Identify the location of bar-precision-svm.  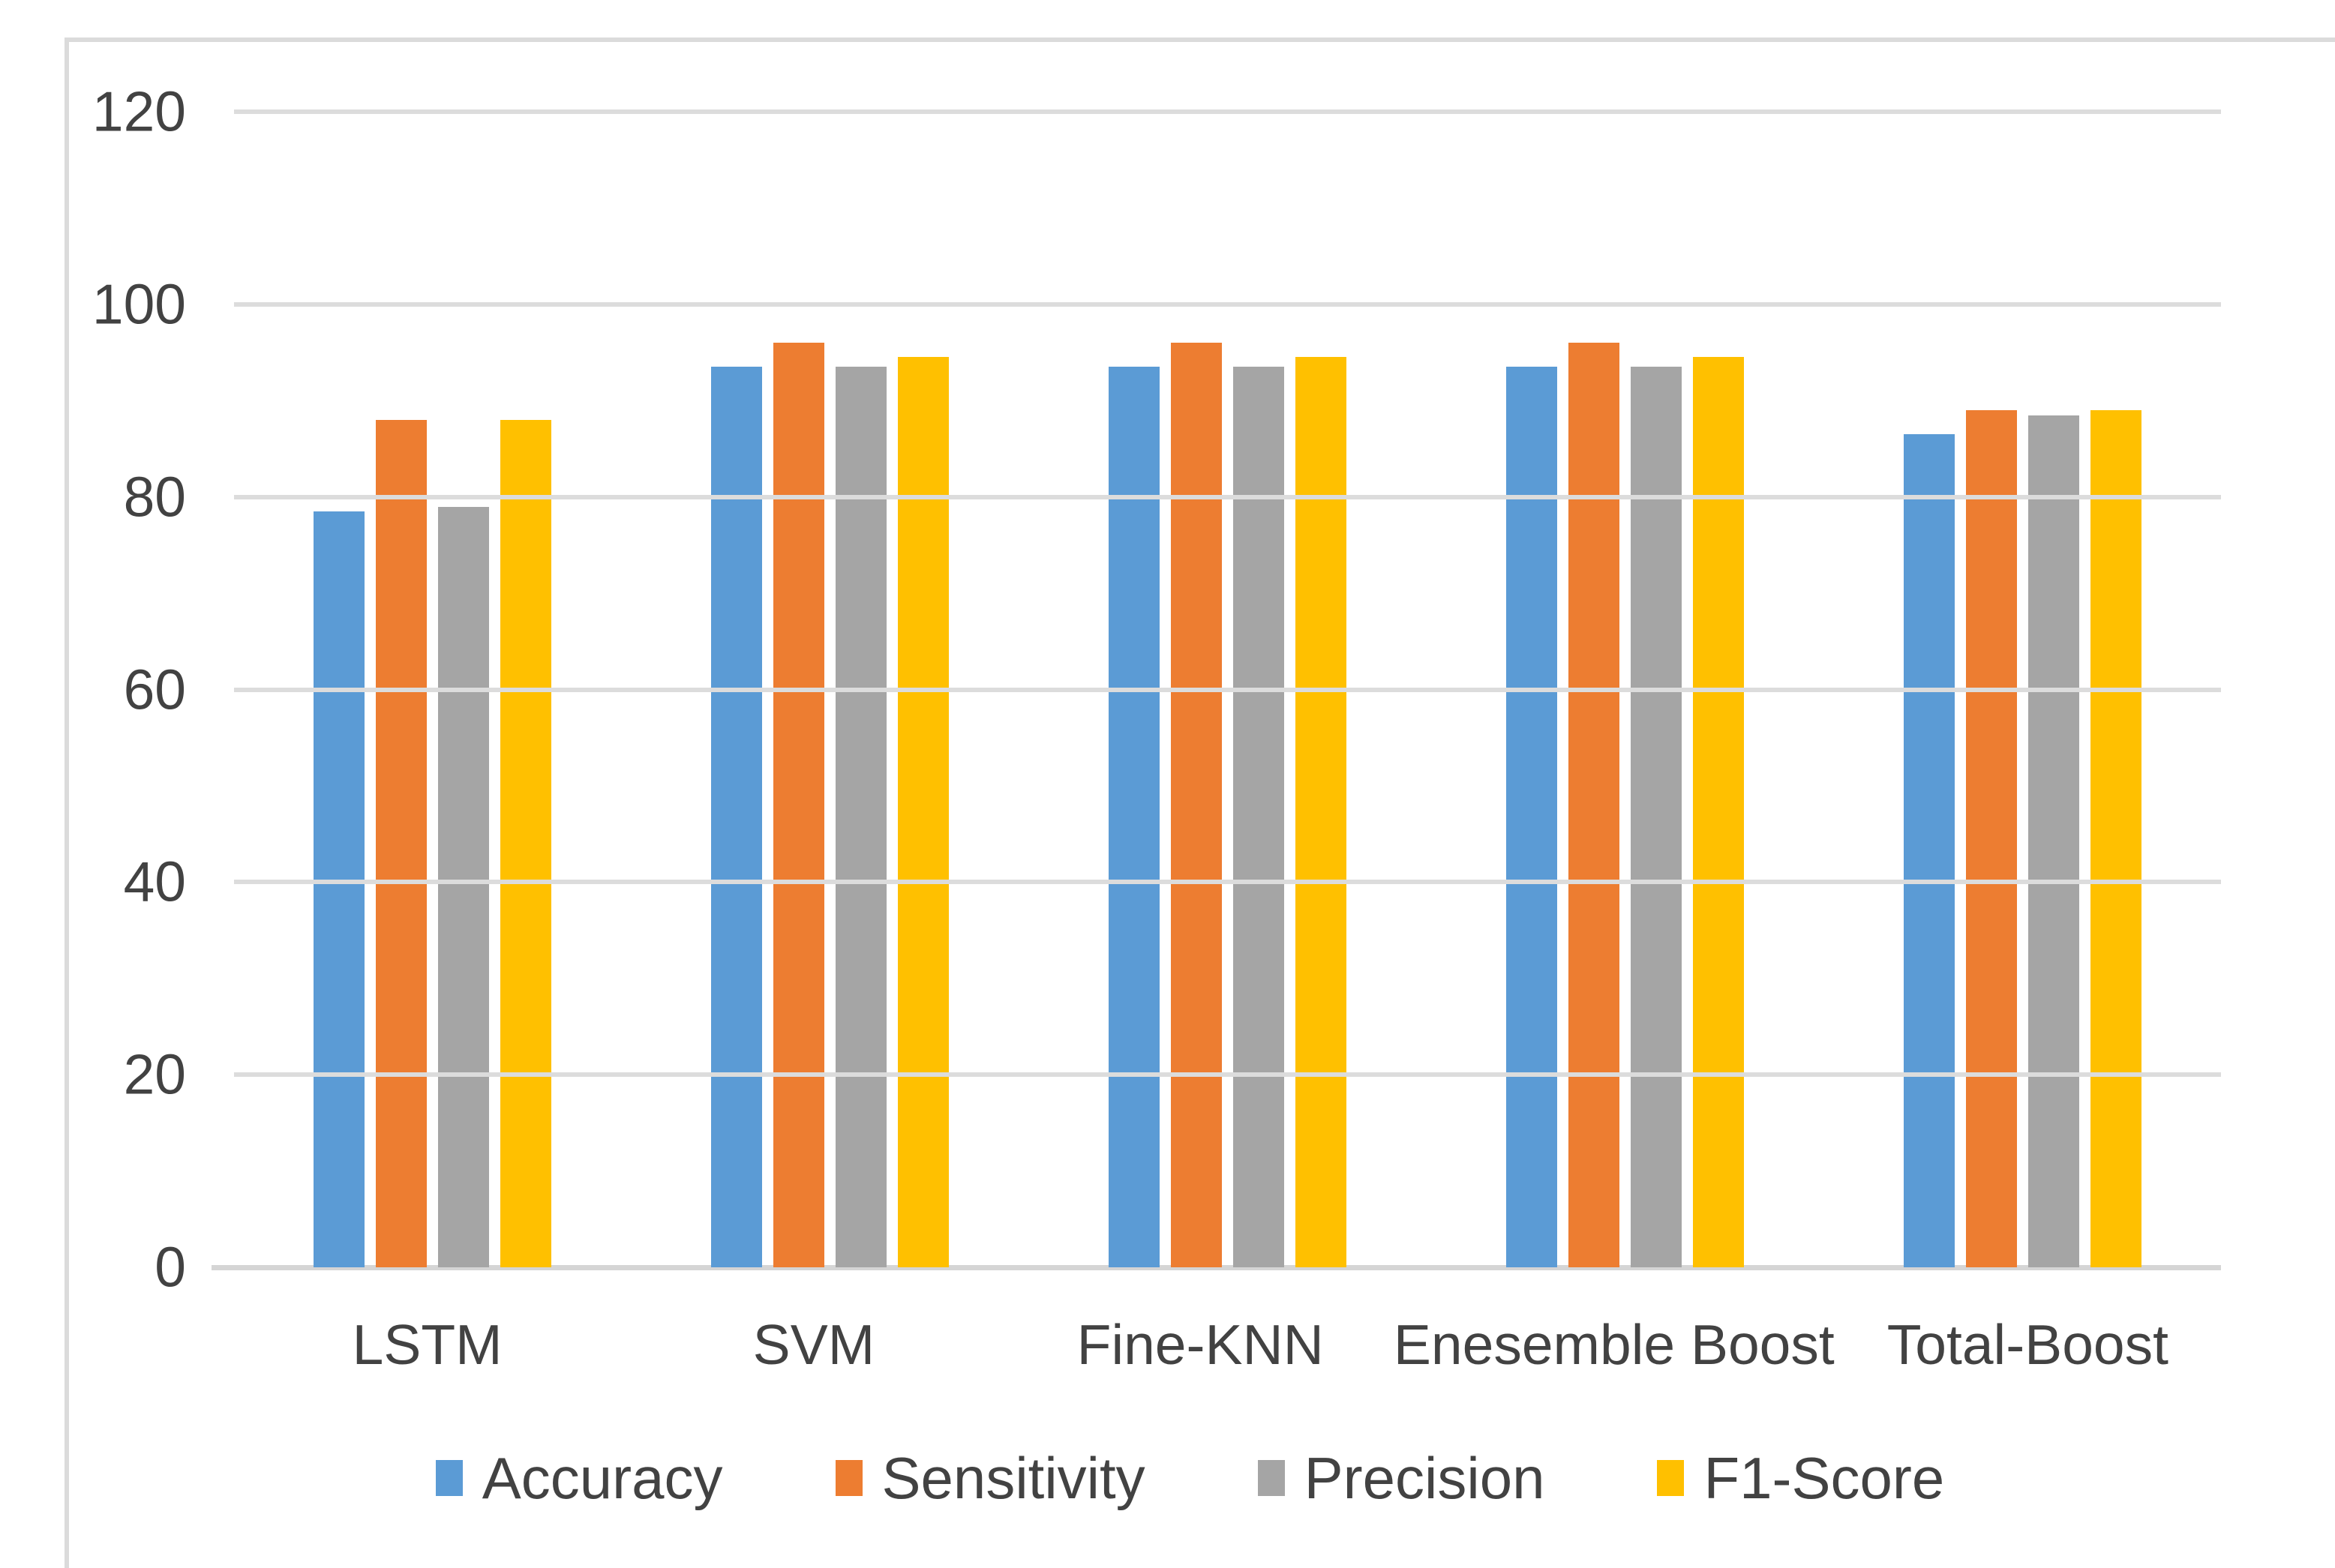
(862, 817).